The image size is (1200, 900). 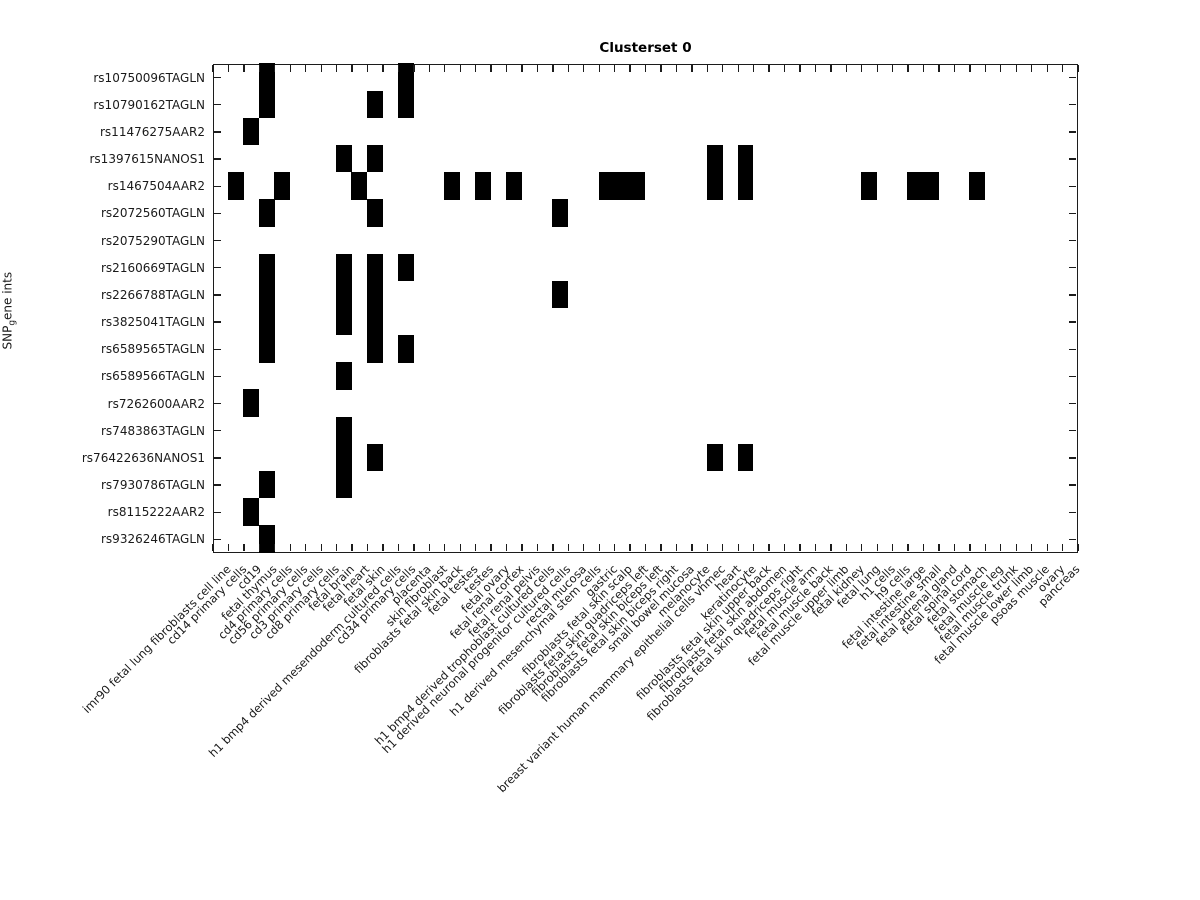 I want to click on y-tick-label: rs6589566TAGLN, so click(x=153, y=376).